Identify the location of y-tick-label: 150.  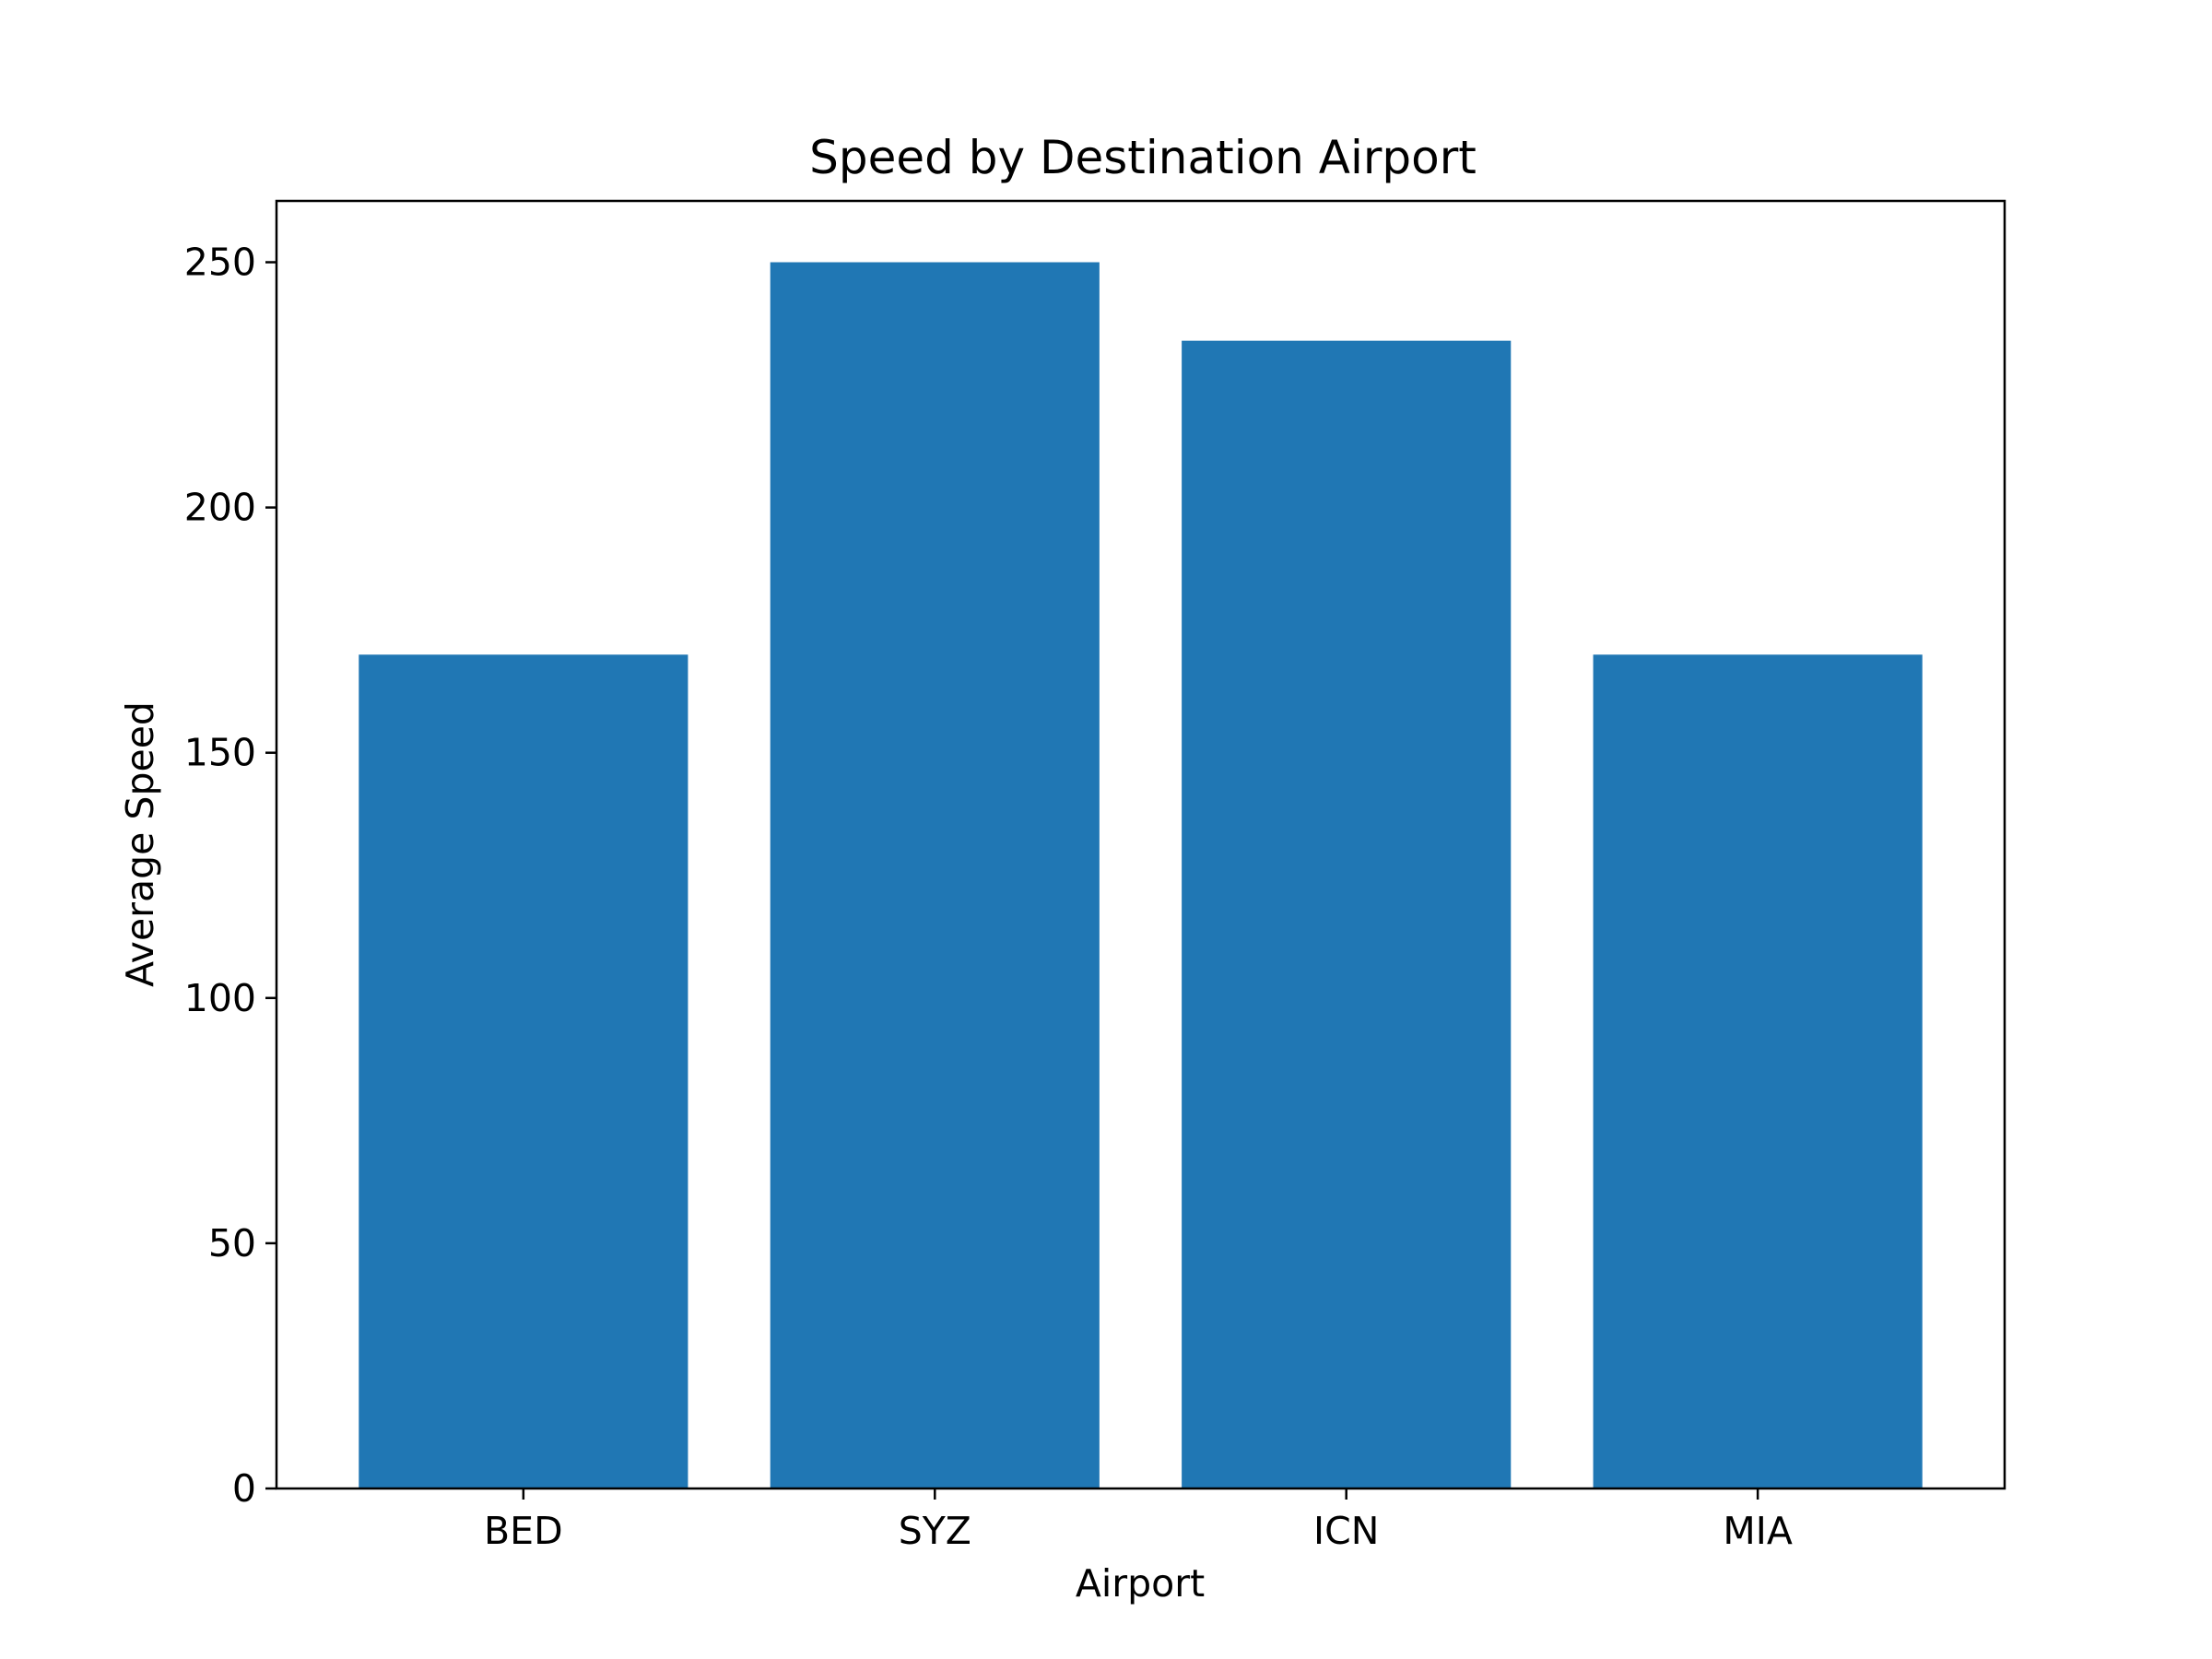
(220, 753).